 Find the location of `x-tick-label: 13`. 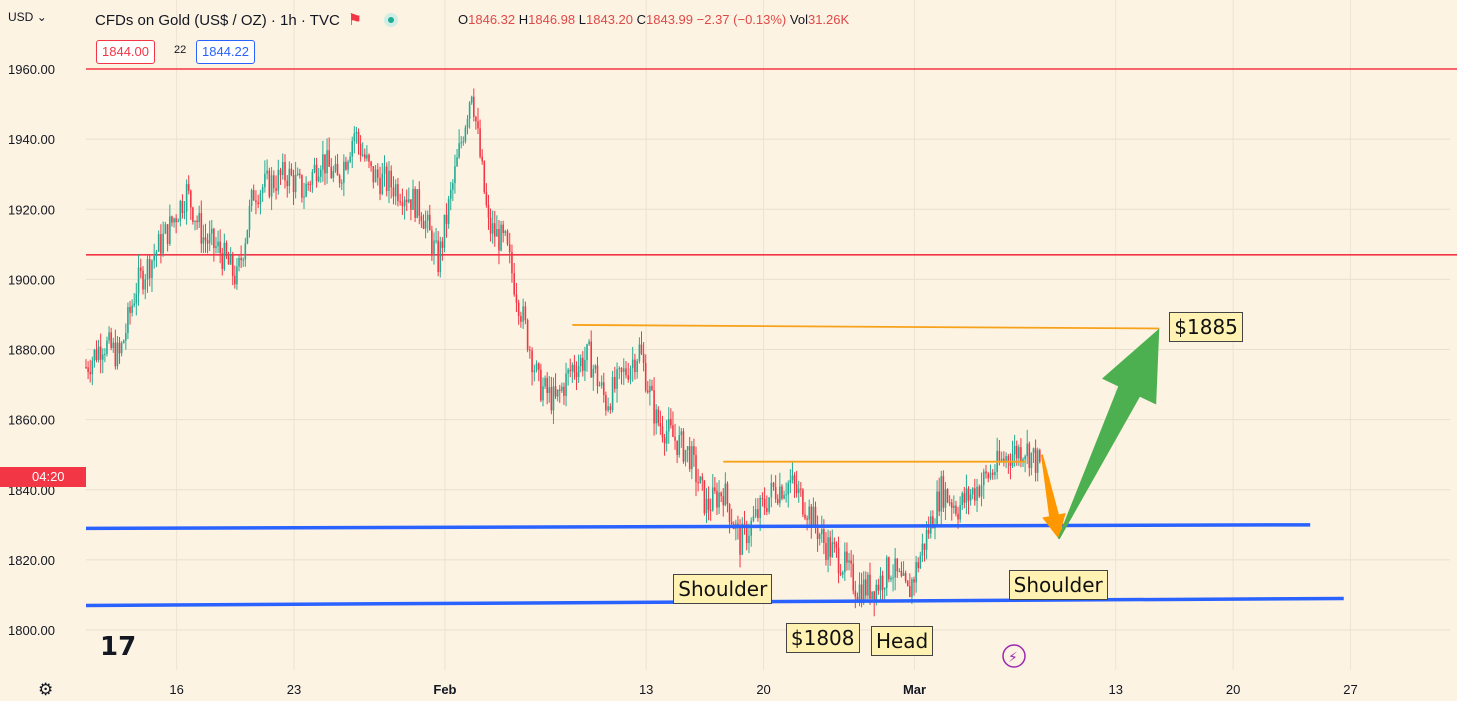

x-tick-label: 13 is located at coordinates (646, 689).